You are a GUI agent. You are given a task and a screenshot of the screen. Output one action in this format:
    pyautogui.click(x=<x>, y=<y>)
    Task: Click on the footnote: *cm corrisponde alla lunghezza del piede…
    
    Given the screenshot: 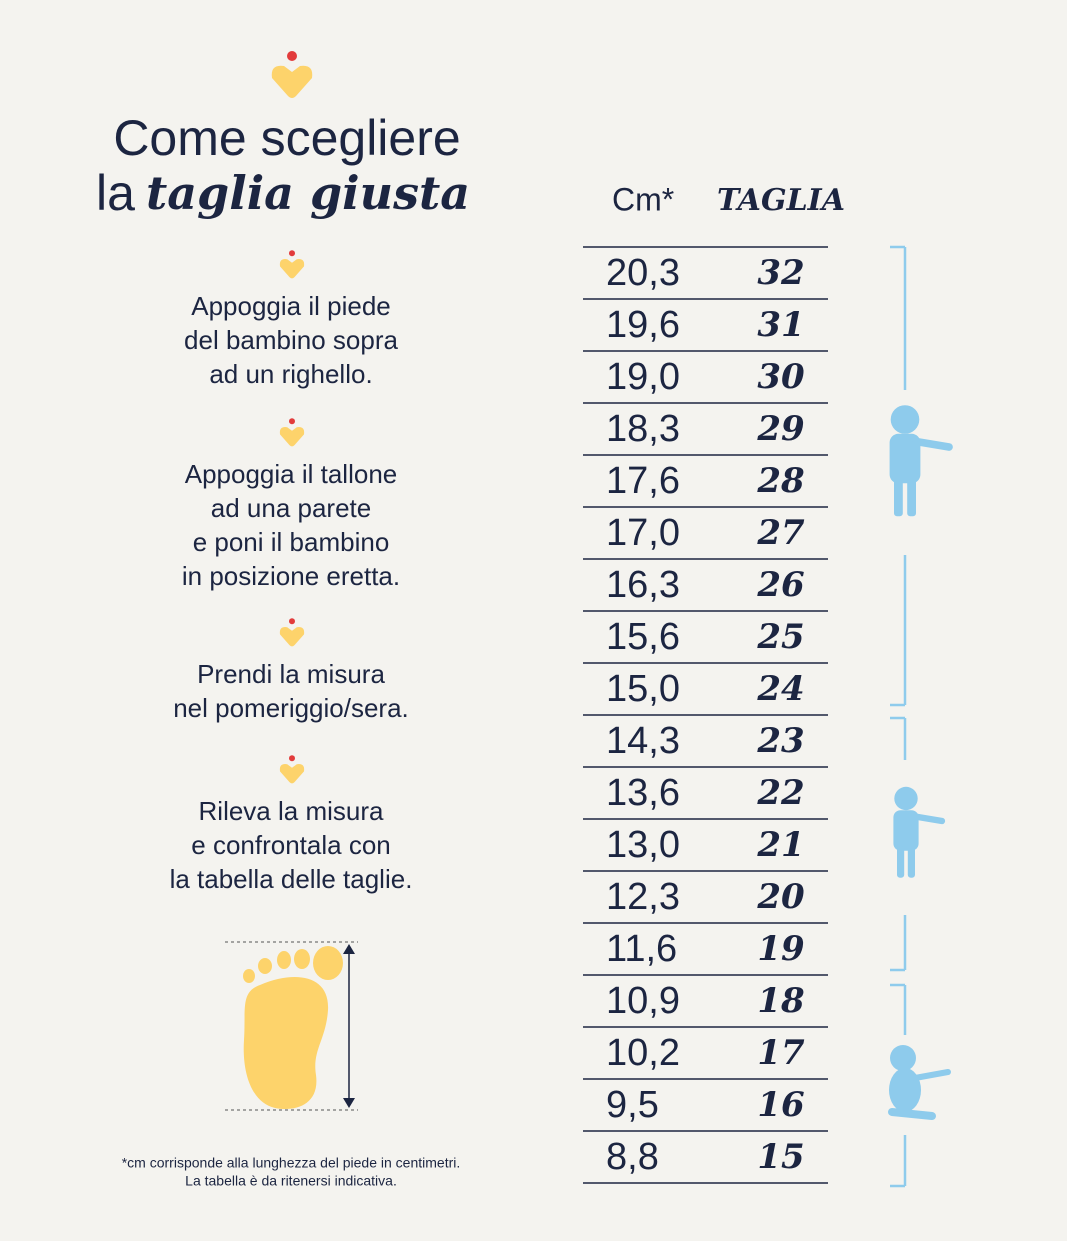 What is the action you would take?
    pyautogui.click(x=291, y=1163)
    